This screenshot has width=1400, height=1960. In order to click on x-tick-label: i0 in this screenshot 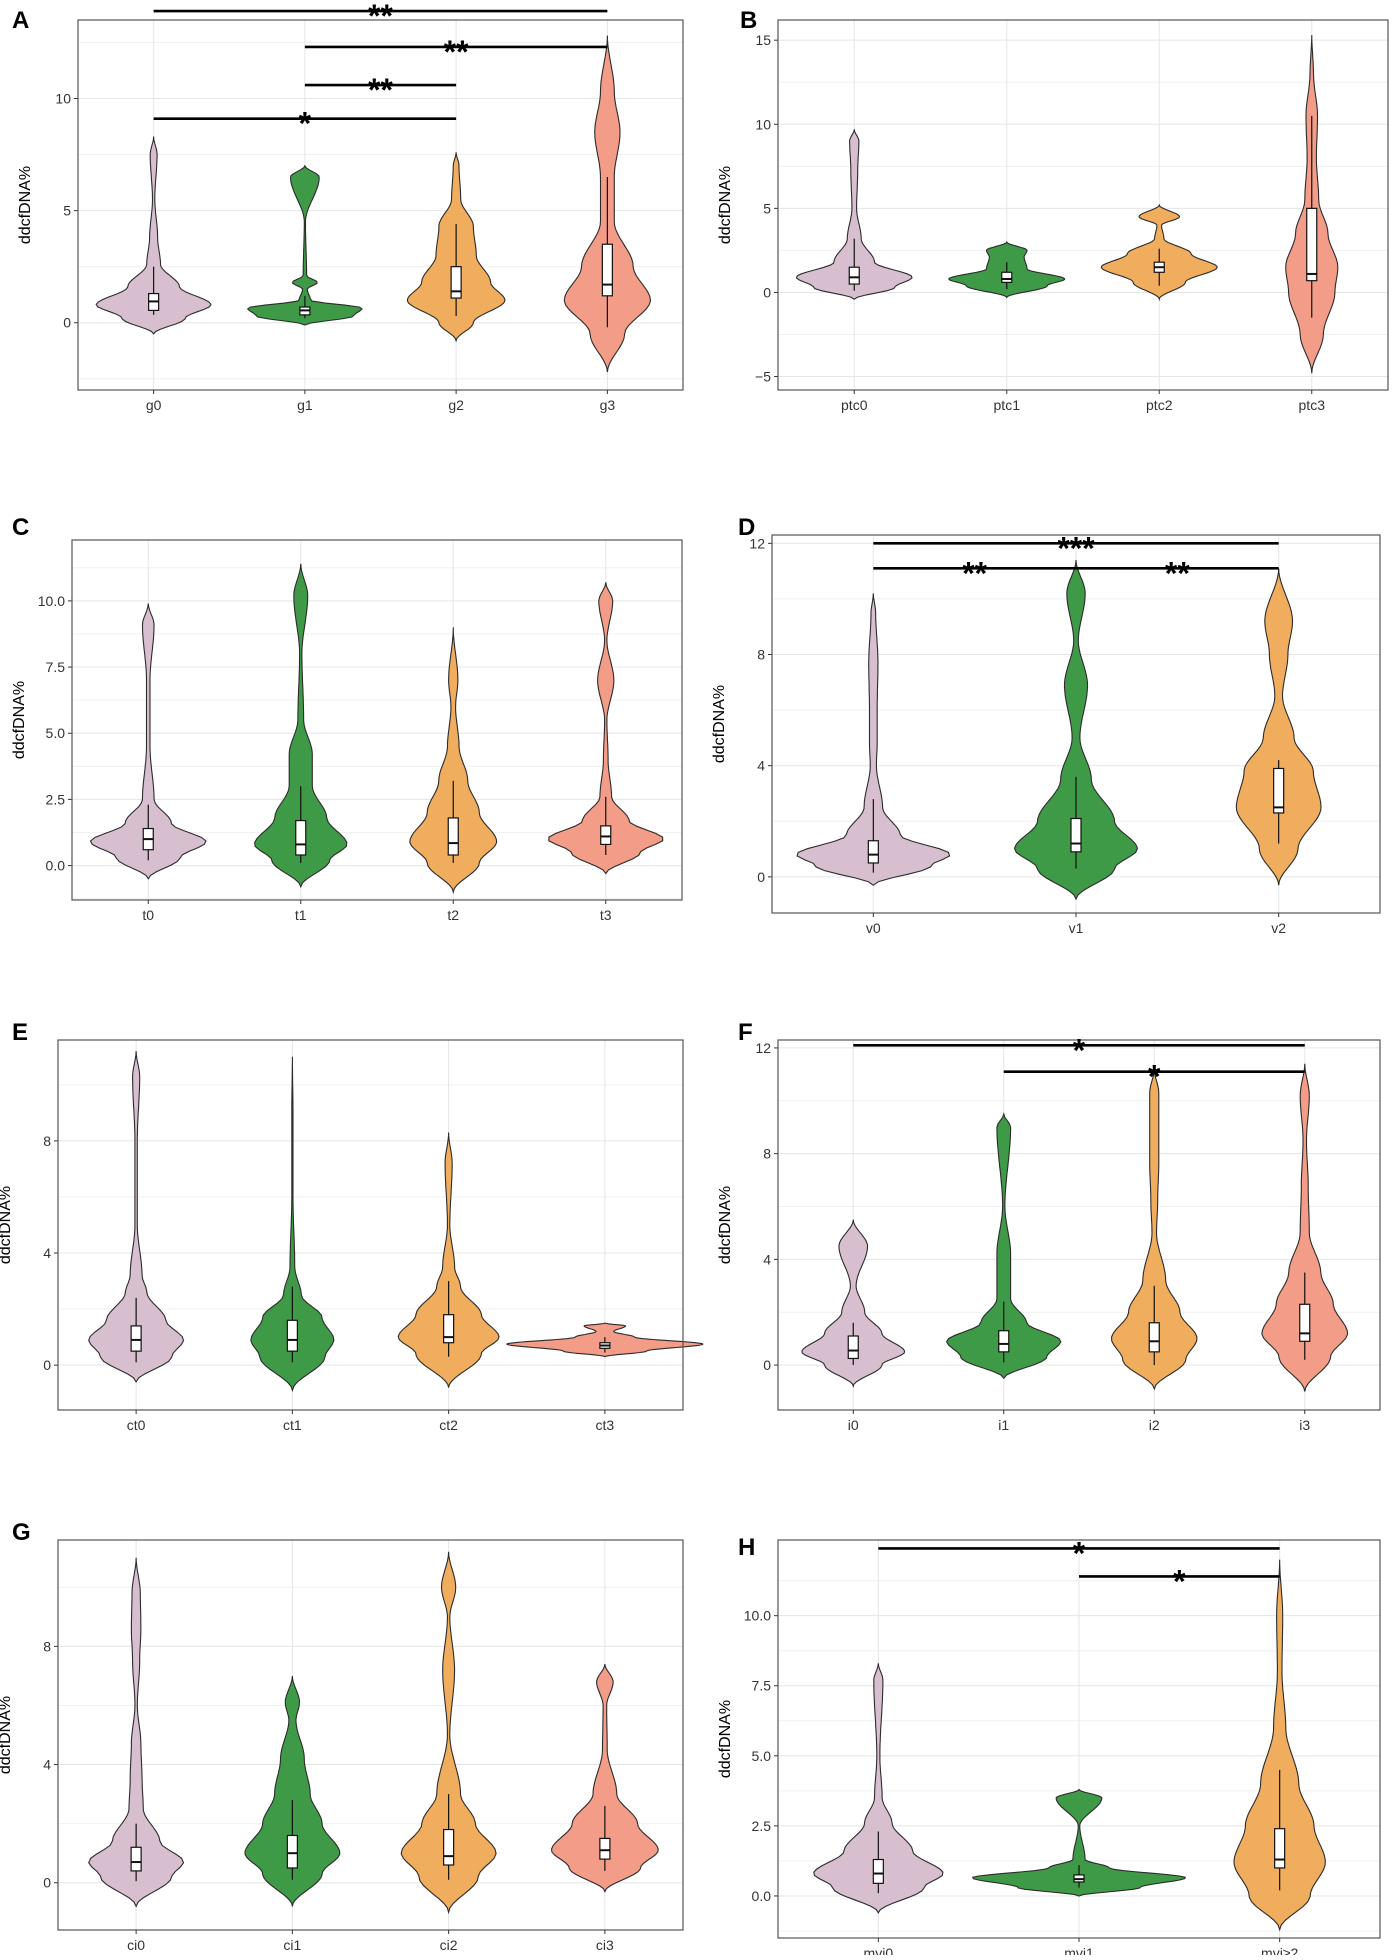, I will do `click(853, 1425)`.